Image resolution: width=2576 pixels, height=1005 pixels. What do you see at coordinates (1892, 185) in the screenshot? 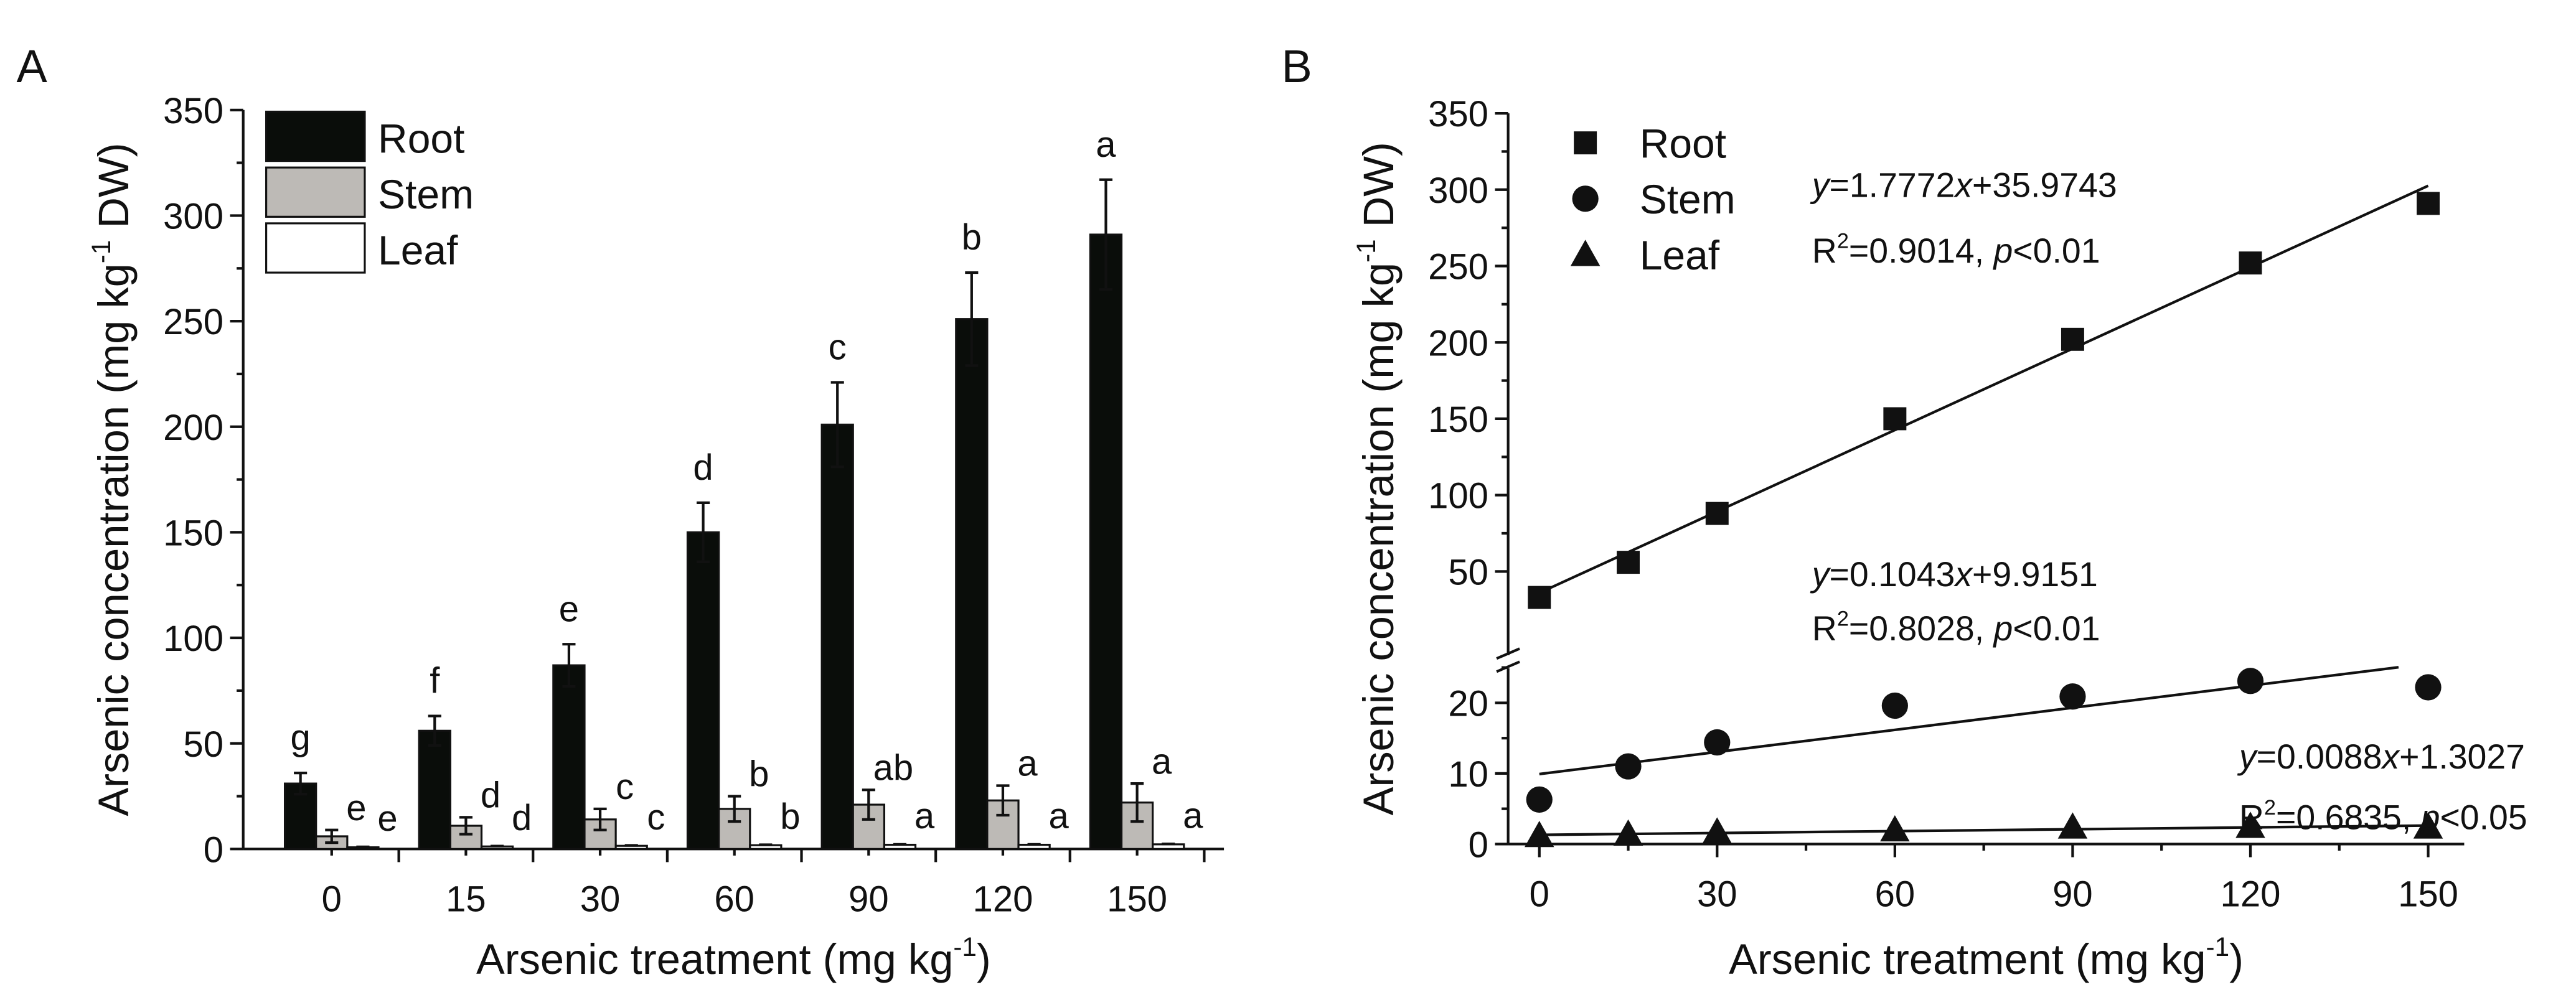
I see `eq-slope: =1.7772` at bounding box center [1892, 185].